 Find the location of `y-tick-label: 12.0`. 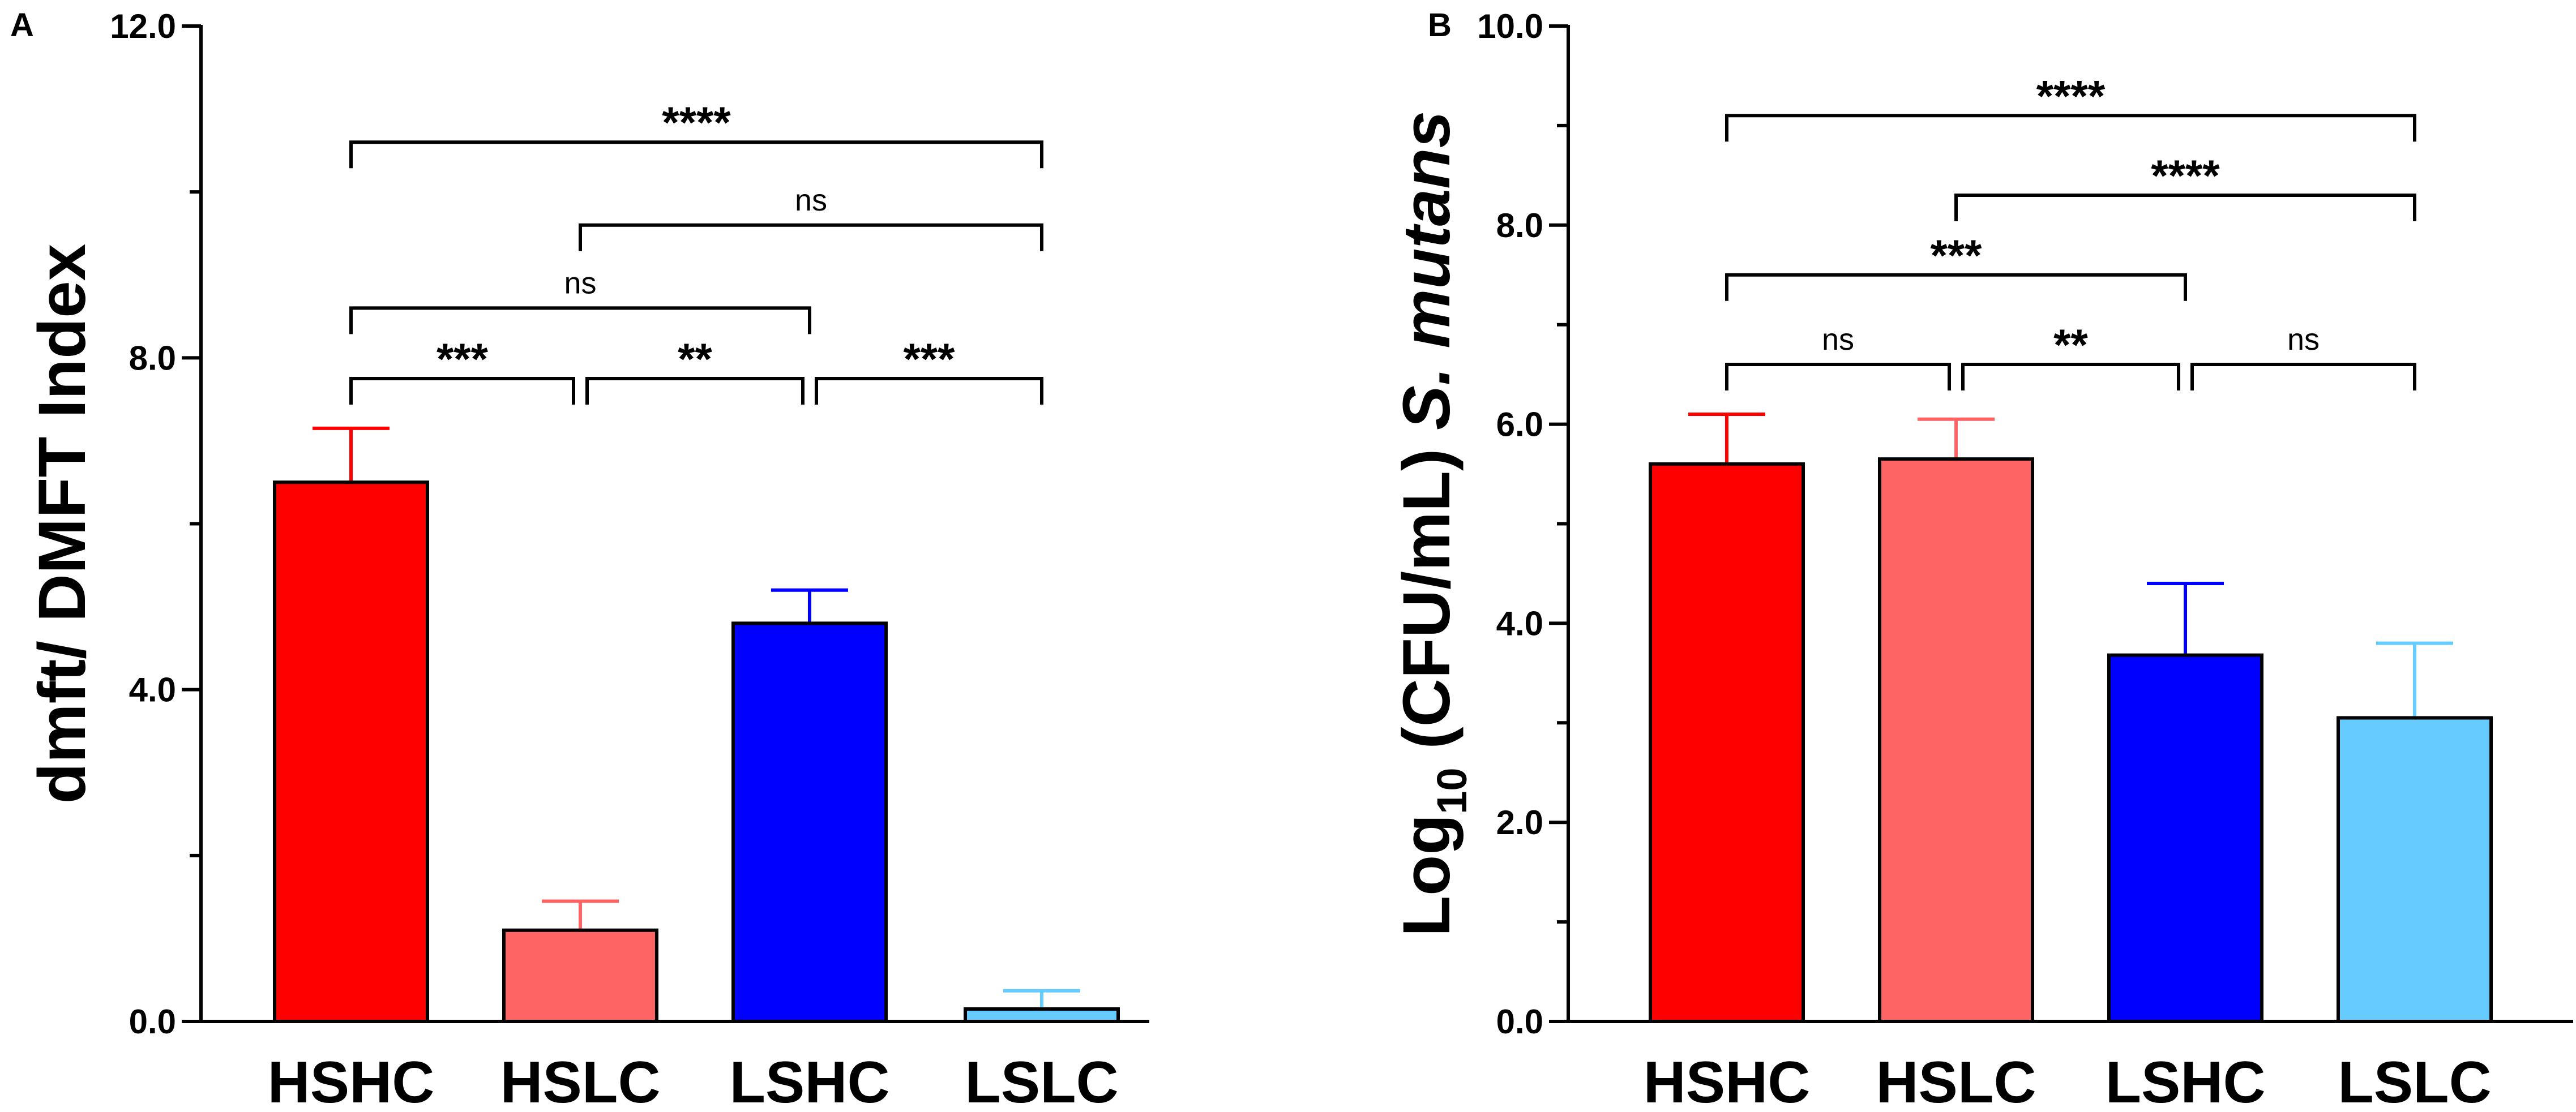

y-tick-label: 12.0 is located at coordinates (143, 26).